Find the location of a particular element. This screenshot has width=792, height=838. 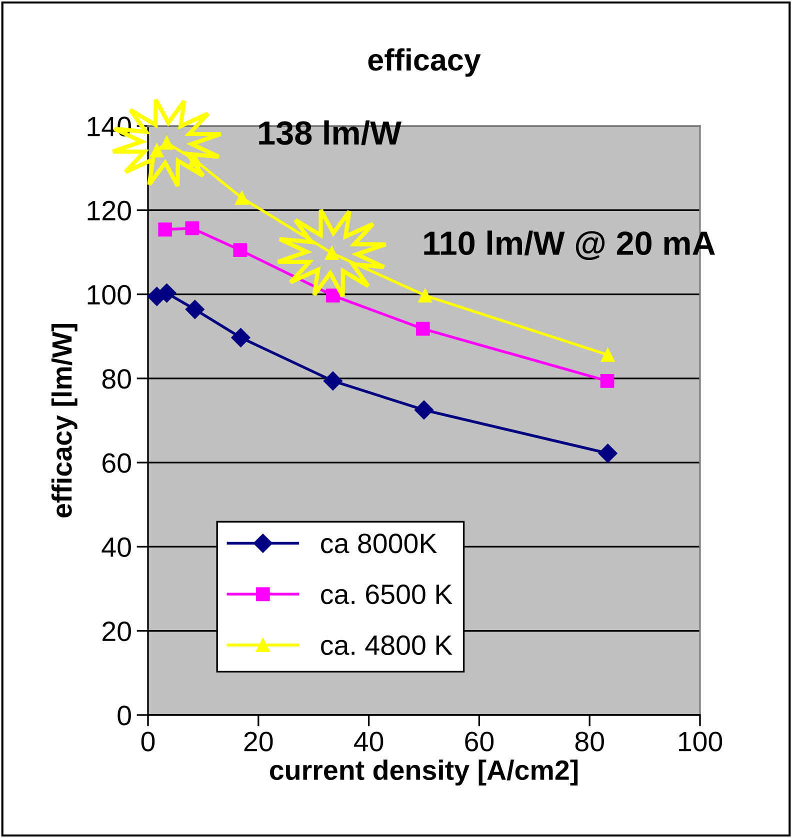

y-tick-label: 120 is located at coordinates (109, 210).